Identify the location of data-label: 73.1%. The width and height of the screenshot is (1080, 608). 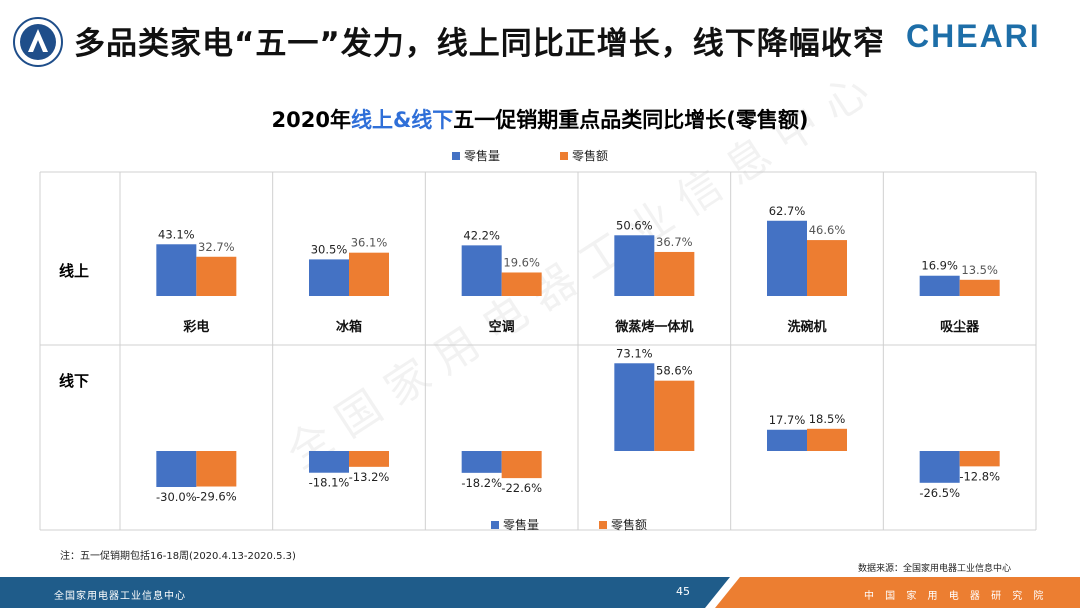
(634, 353).